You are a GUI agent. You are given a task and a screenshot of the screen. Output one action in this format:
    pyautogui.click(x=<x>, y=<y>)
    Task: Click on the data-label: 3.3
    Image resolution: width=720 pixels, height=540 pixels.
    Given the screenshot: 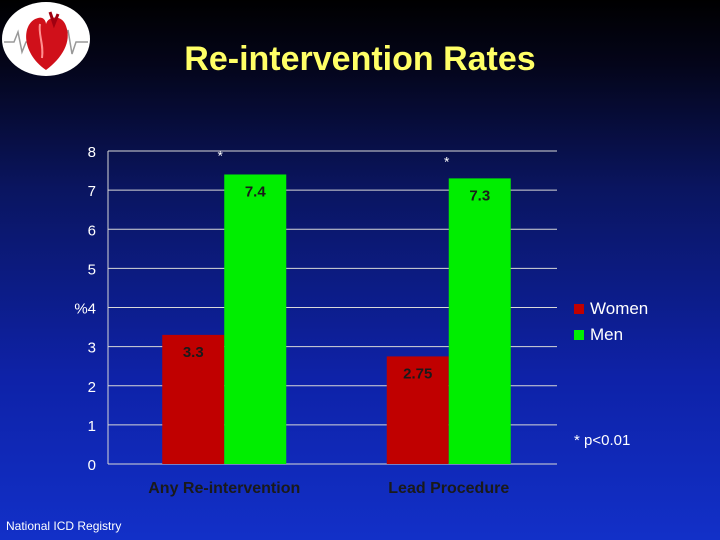 What is the action you would take?
    pyautogui.click(x=193, y=352)
    